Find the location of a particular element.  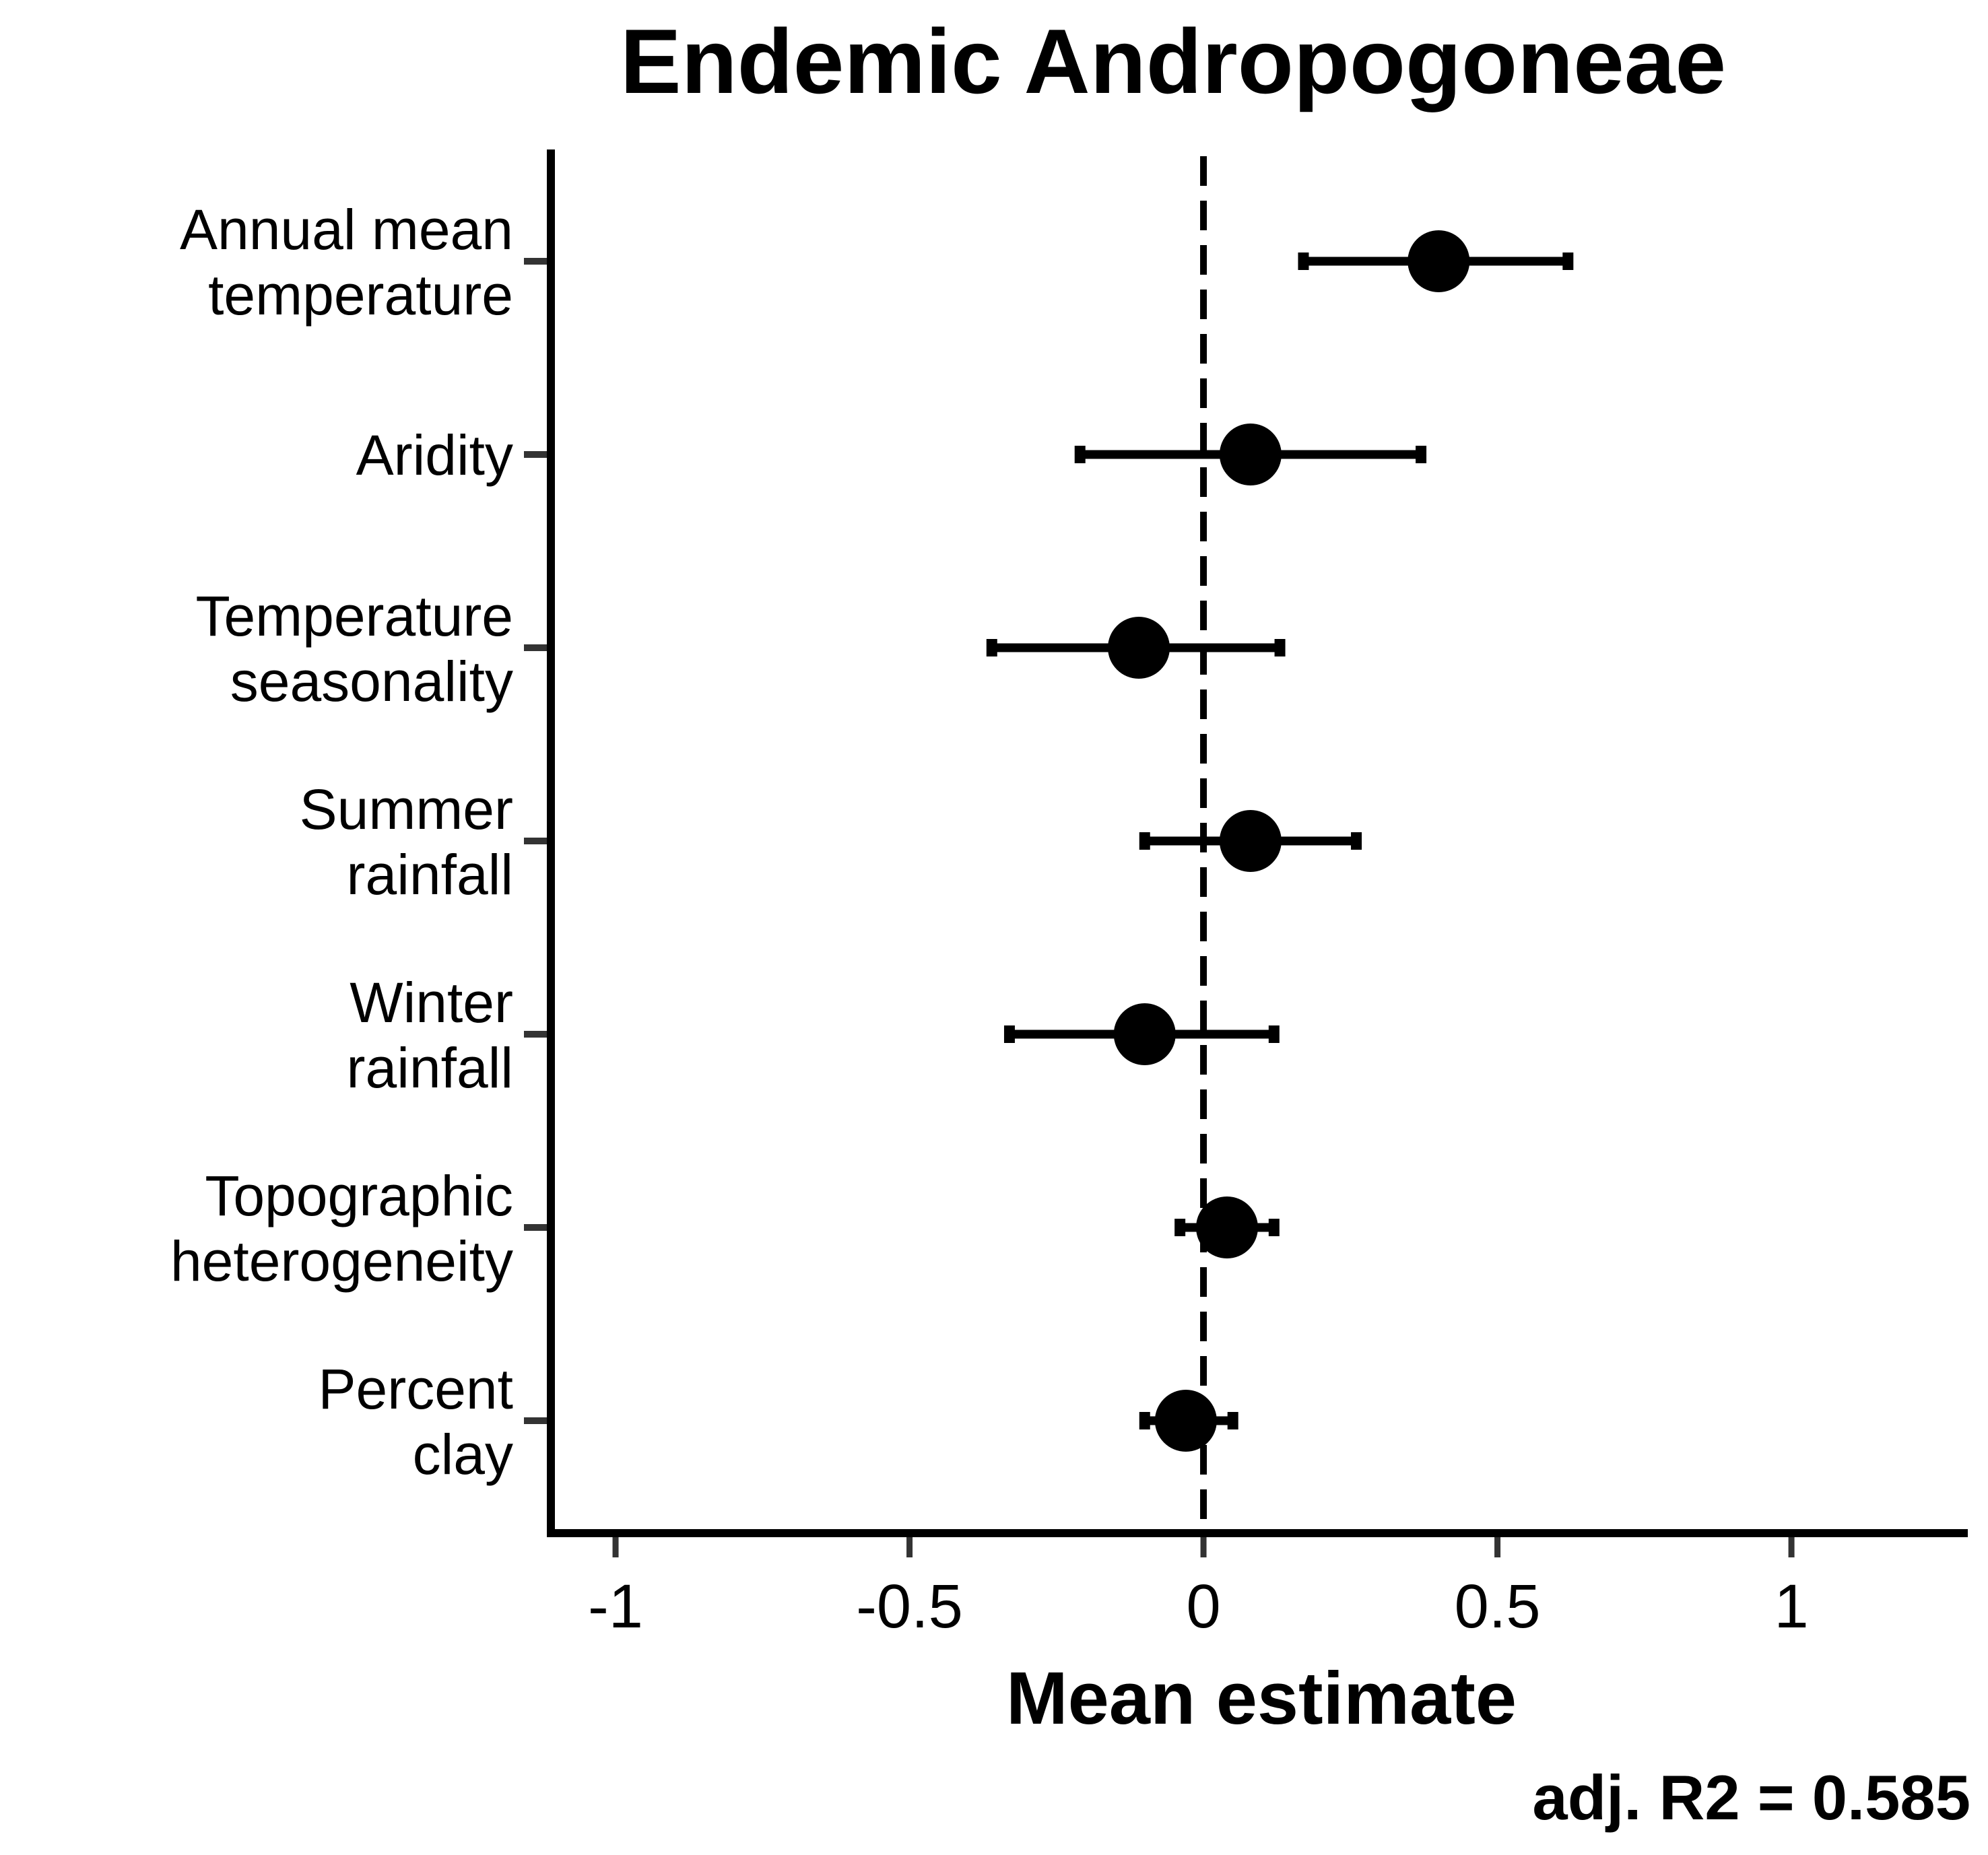

x-axis-title: Mean estimate is located at coordinates (1261, 1698).